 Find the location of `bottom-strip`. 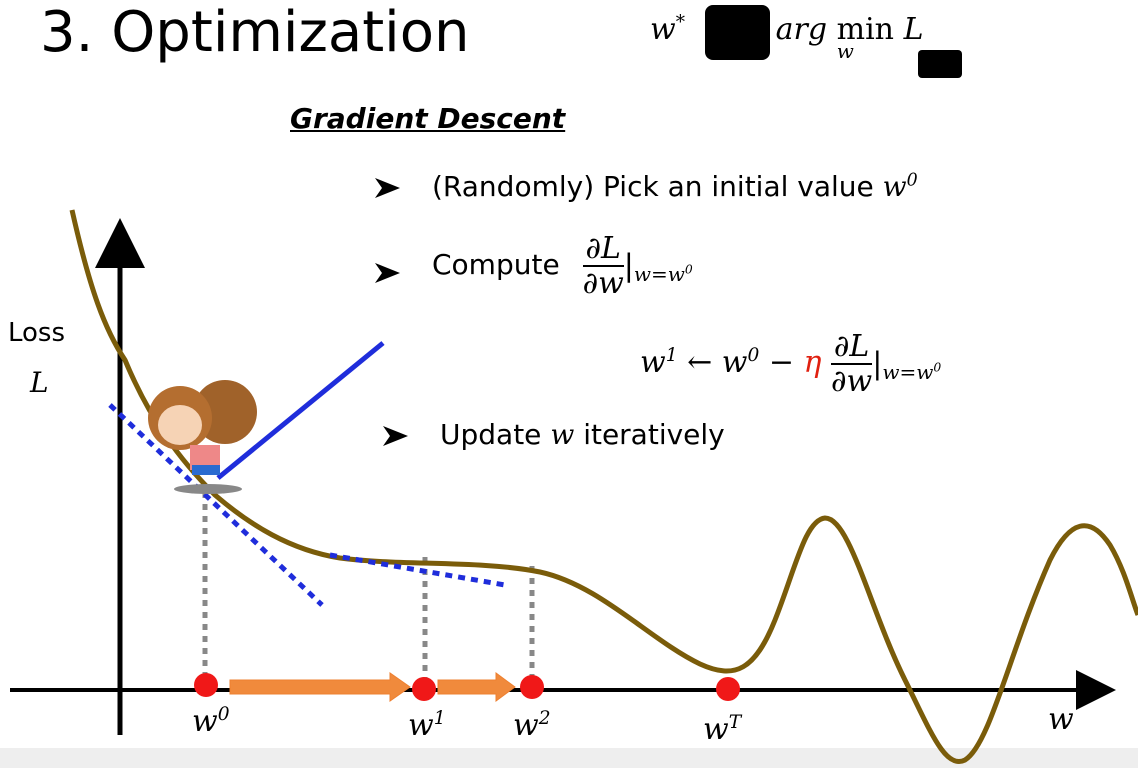

bottom-strip is located at coordinates (569, 758).